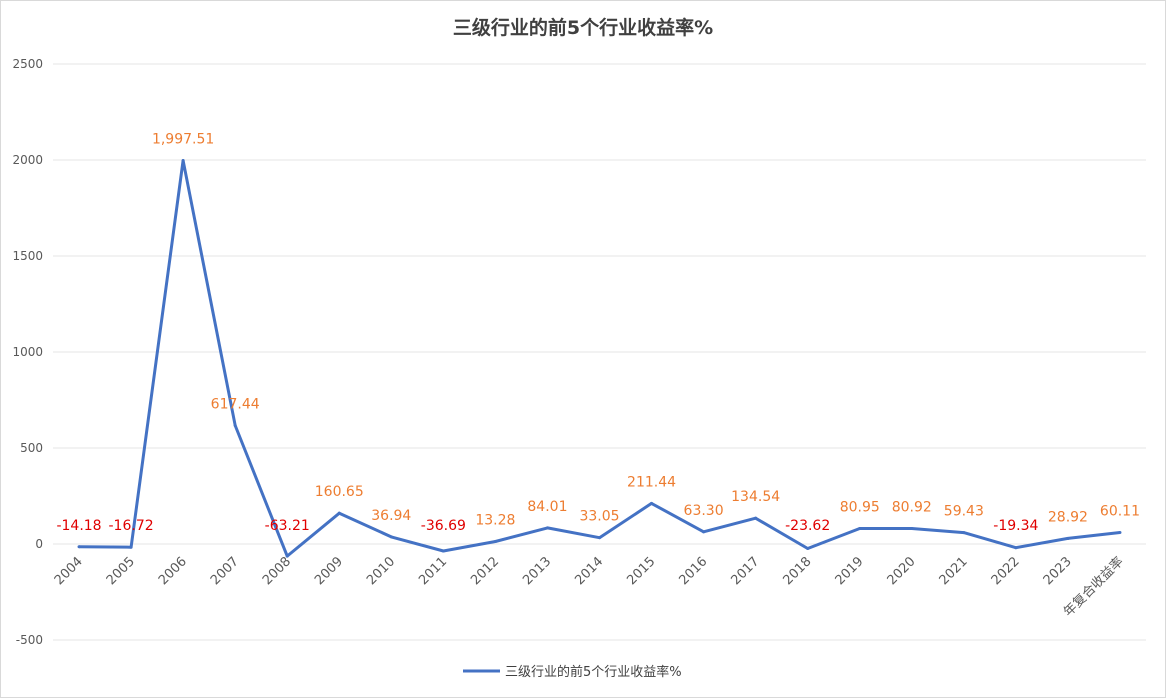  I want to click on data-label: 13.28, so click(495, 520).